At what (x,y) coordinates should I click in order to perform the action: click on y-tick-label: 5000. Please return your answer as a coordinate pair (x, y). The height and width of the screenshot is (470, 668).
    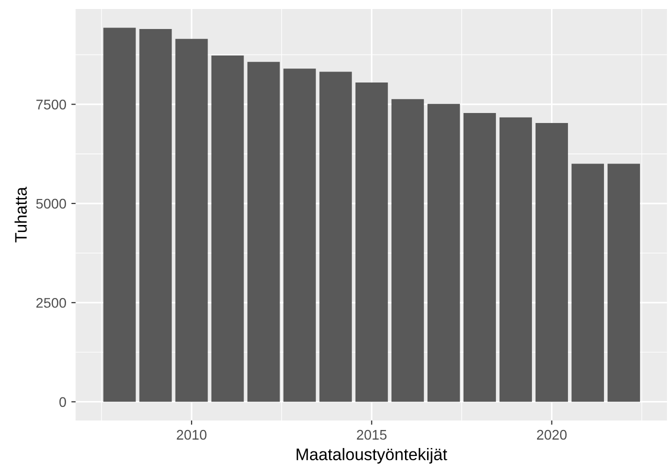
    Looking at the image, I should click on (51, 203).